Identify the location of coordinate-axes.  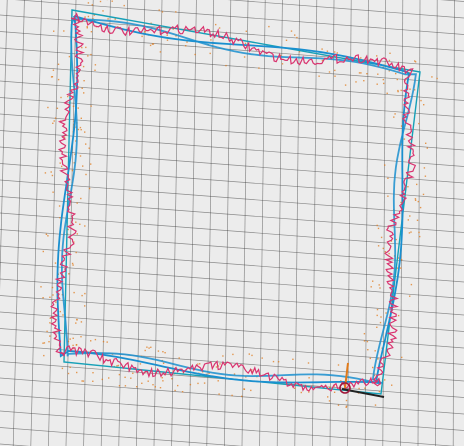
(362, 380).